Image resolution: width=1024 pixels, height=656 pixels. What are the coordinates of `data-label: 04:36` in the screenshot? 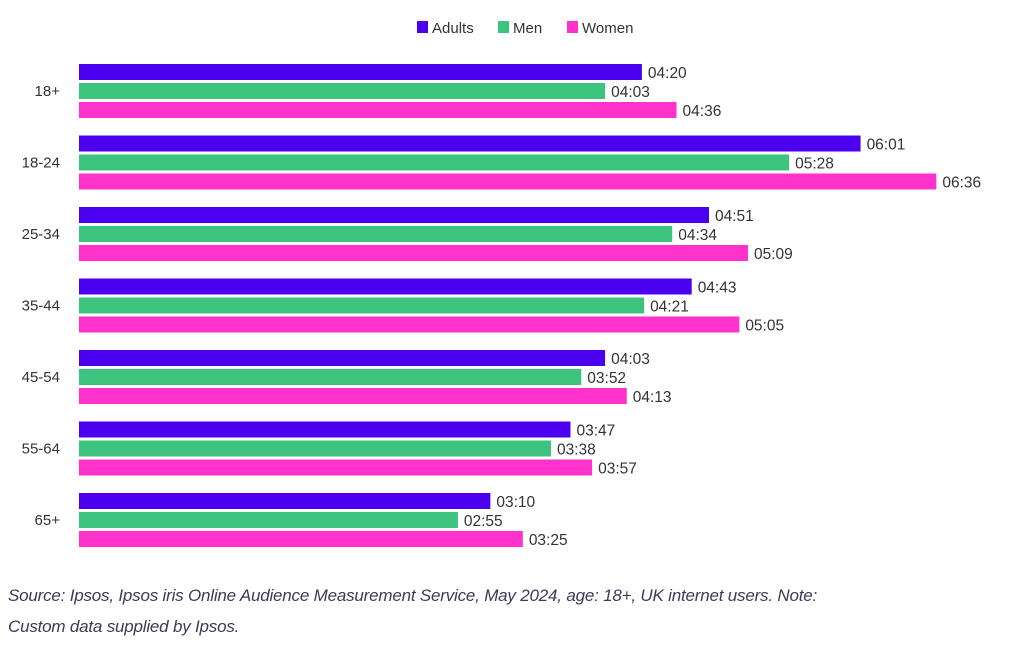 It's located at (702, 111).